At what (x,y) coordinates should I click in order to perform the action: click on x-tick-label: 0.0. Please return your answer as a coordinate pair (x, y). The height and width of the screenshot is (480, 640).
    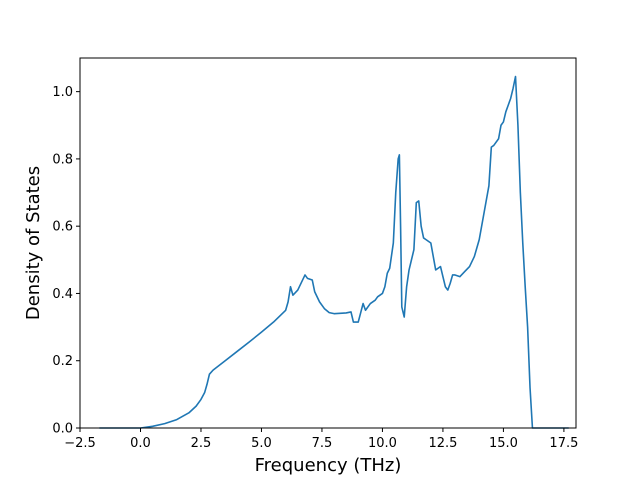
    Looking at the image, I should click on (140, 443).